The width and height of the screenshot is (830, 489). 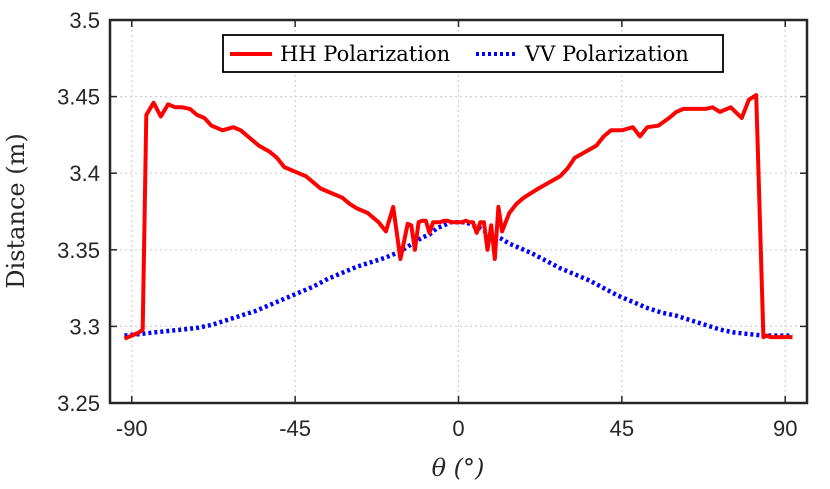 What do you see at coordinates (606, 54) in the screenshot?
I see `legend-label-vv: VV Polarization` at bounding box center [606, 54].